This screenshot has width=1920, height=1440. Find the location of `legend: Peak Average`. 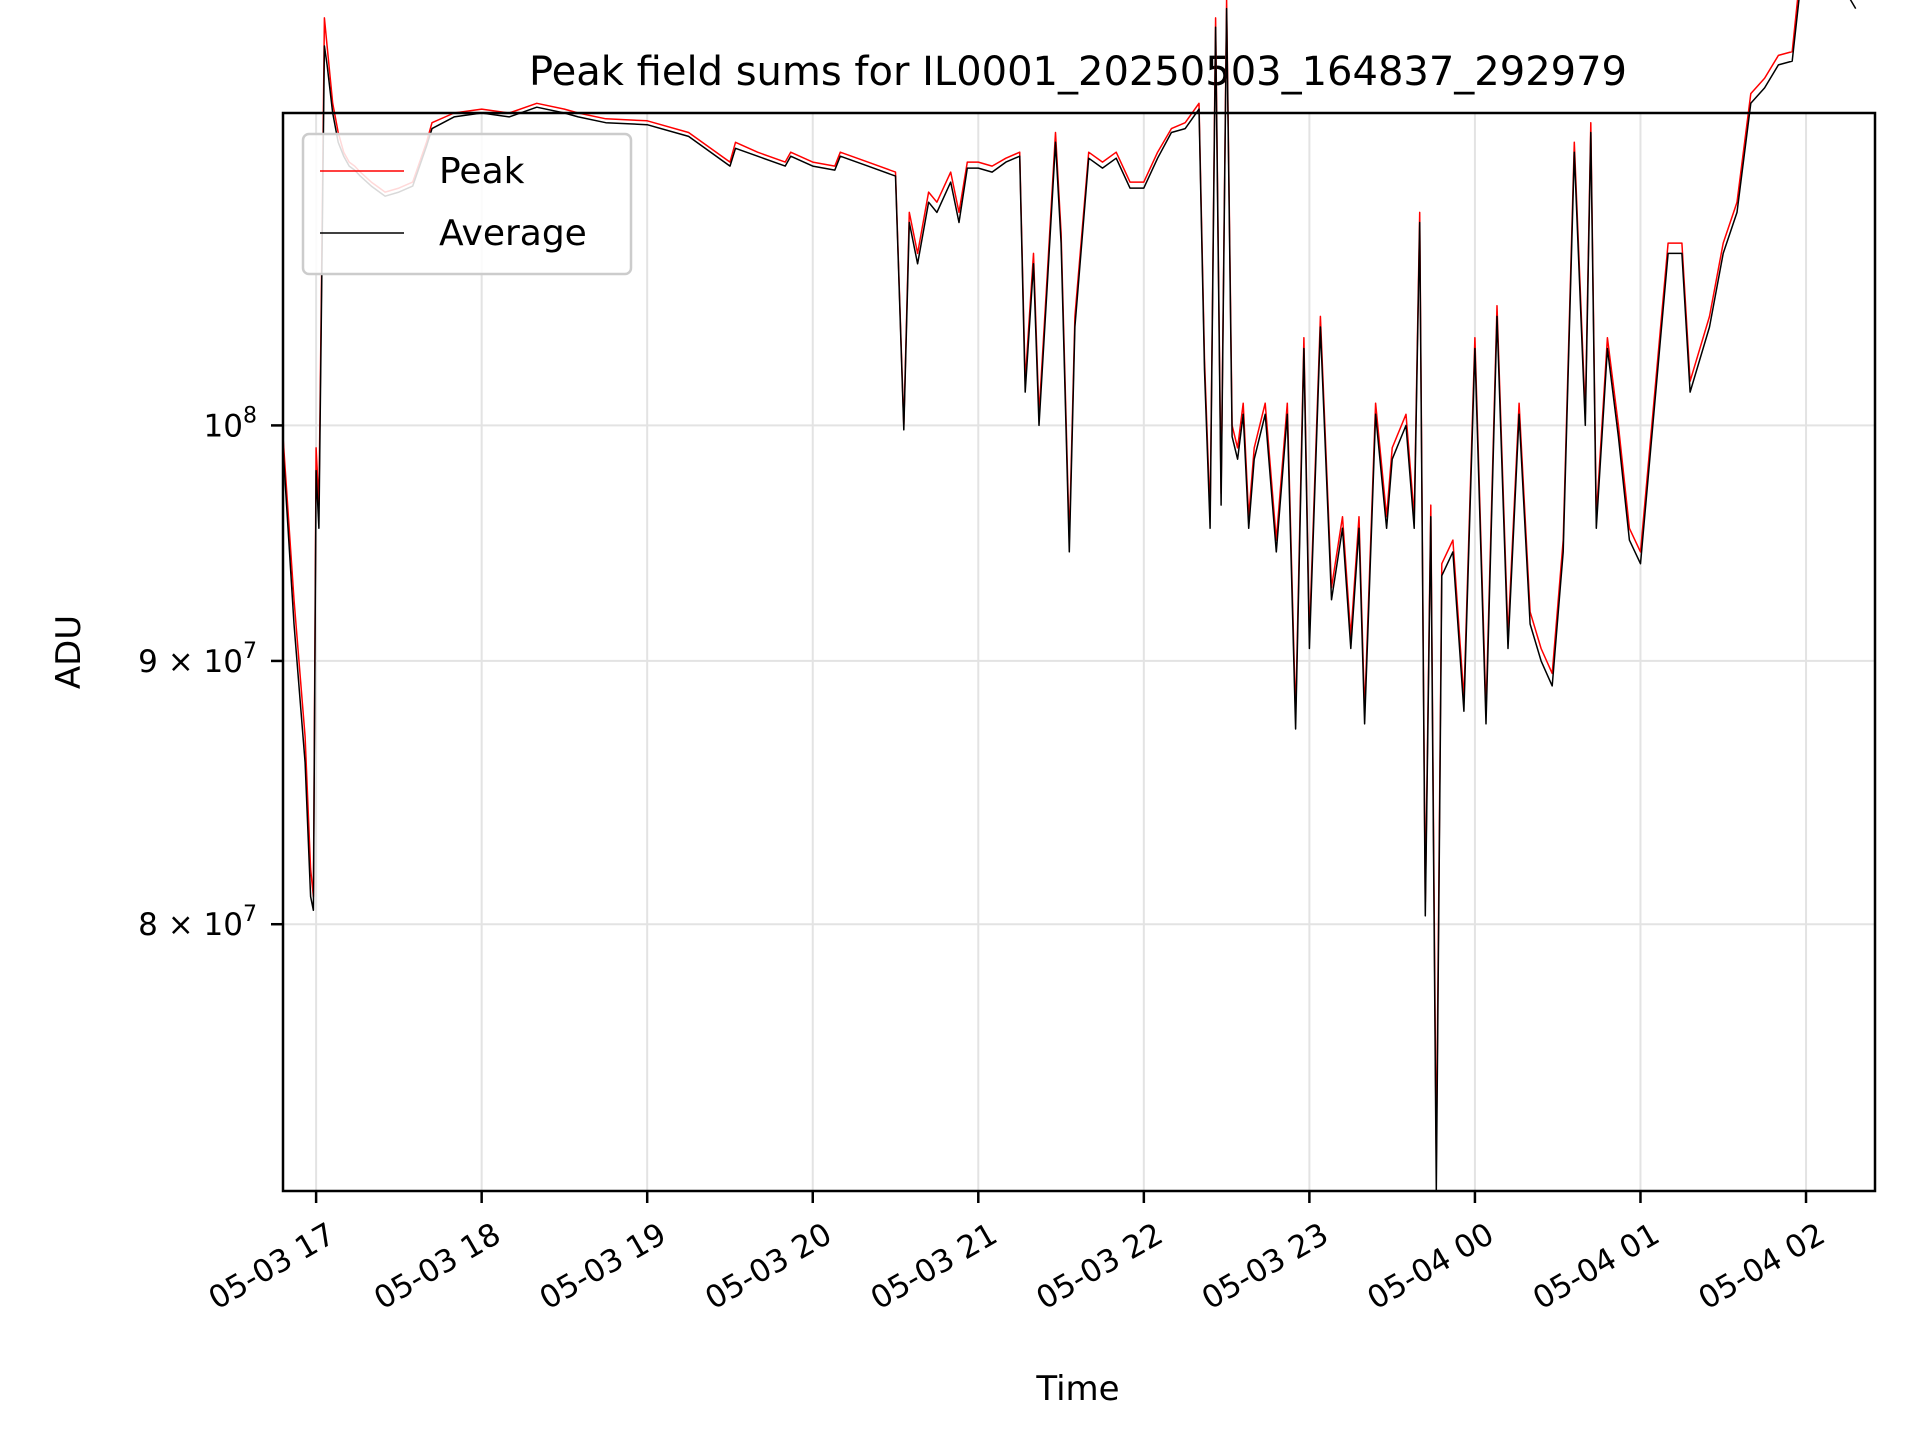

legend: Peak Average is located at coordinates (467, 204).